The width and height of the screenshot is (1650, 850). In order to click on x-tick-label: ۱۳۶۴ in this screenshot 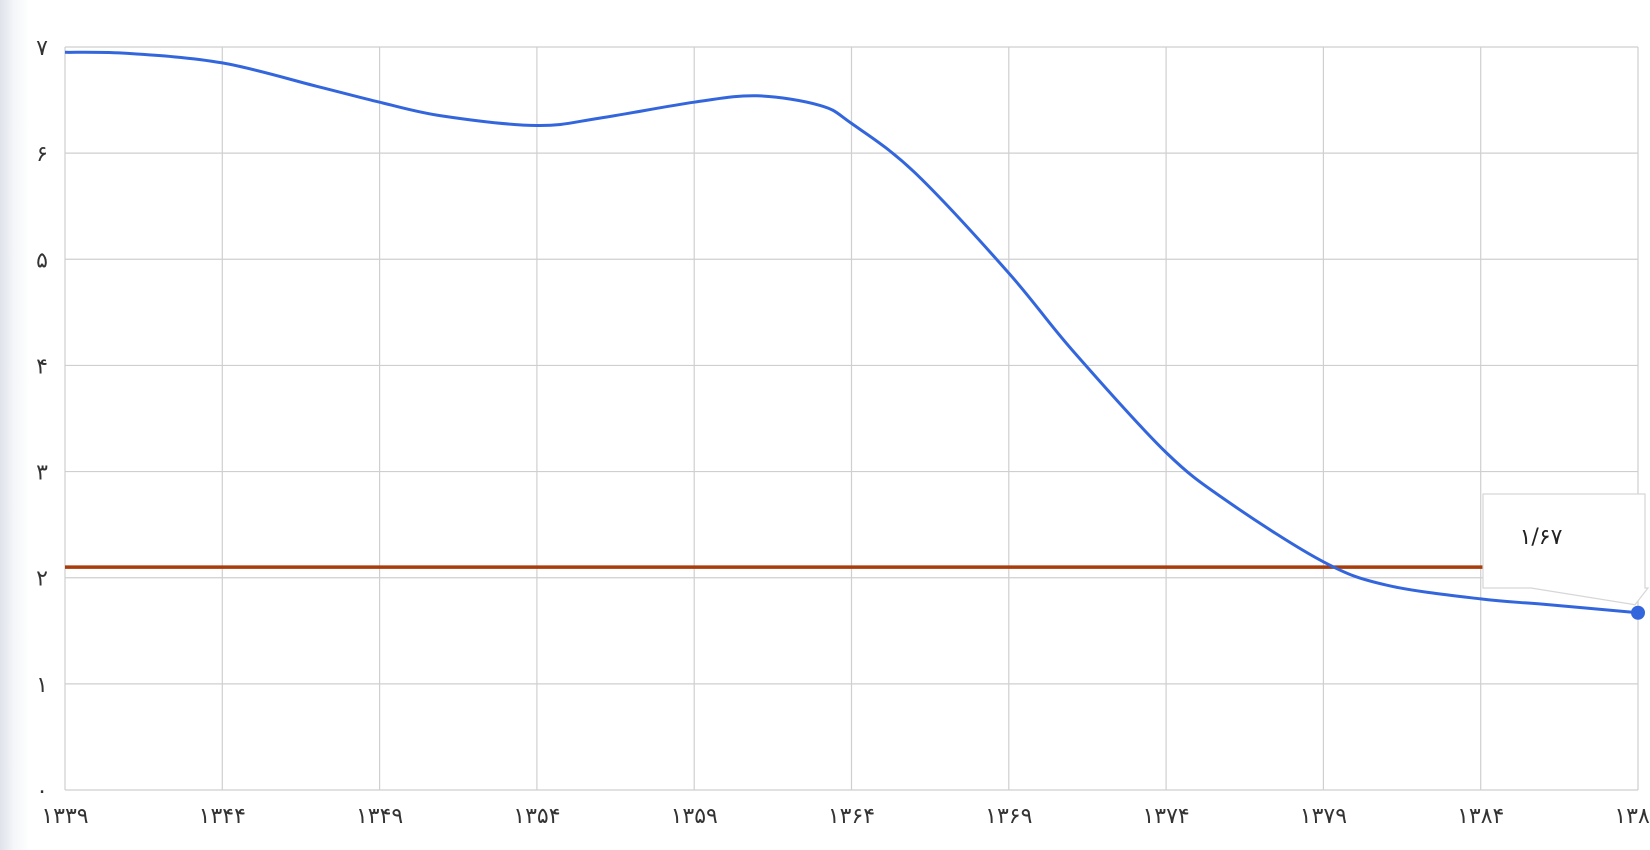, I will do `click(851, 816)`.